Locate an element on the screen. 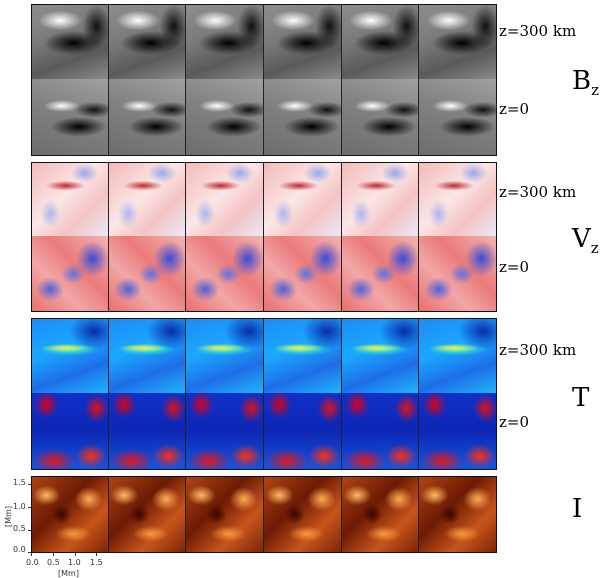 This screenshot has height=578, width=600. y-tick-label: 0.0 is located at coordinates (19, 549).